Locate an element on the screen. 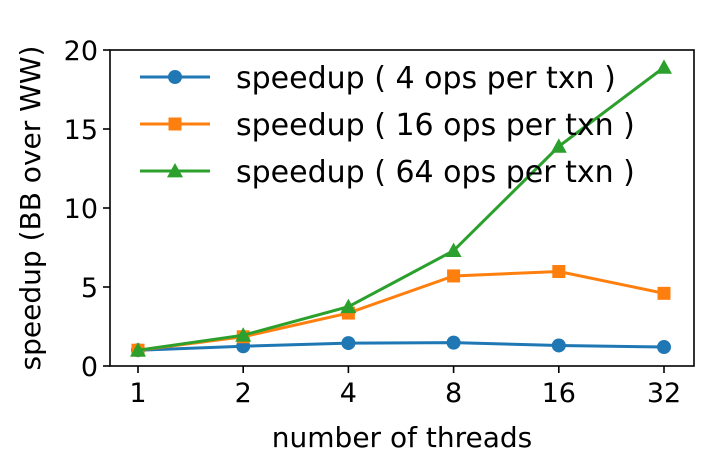 This screenshot has width=706, height=468. series-line is located at coordinates (401, 346).